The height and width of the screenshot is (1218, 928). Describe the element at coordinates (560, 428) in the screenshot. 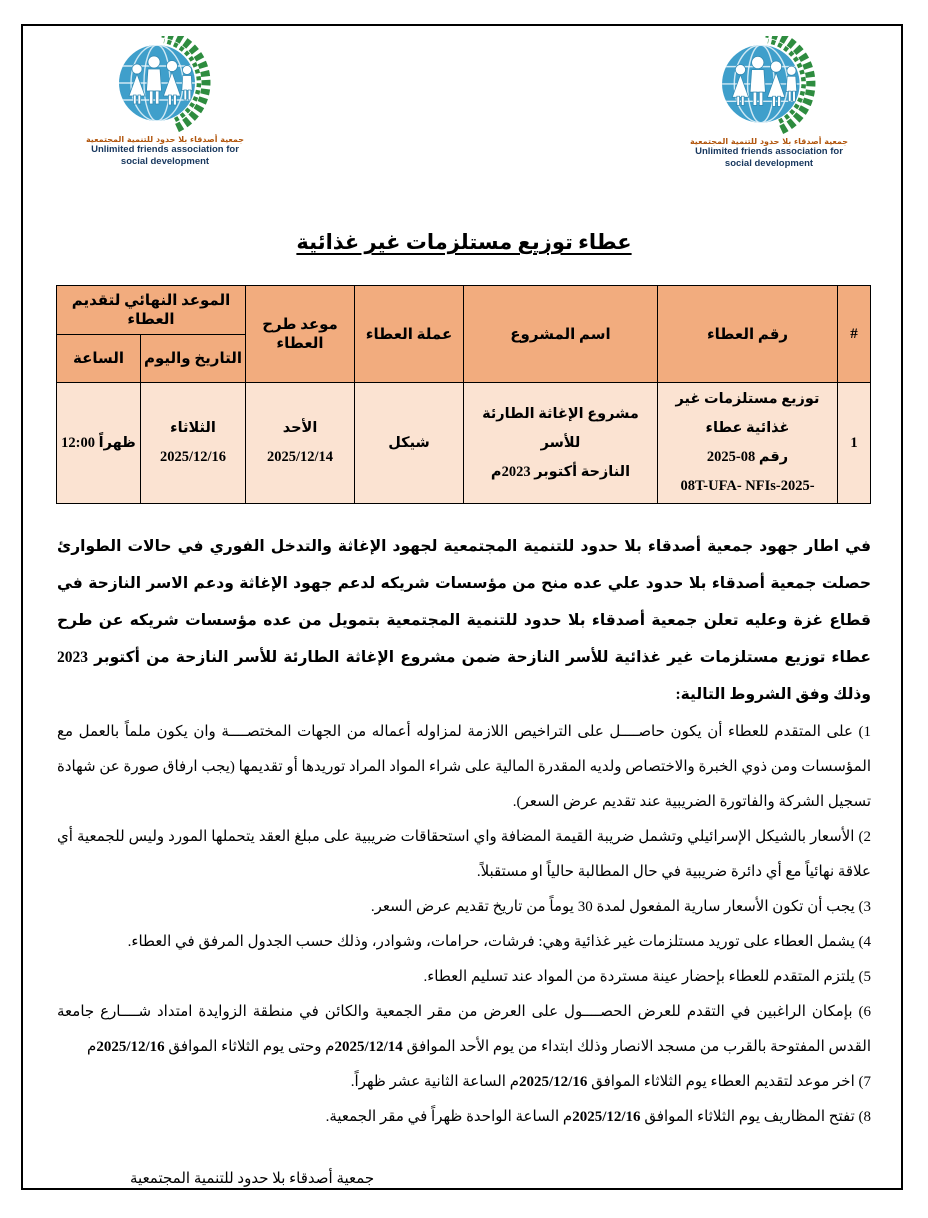

I see `project-name-line1: مشروع الإغاثة الطارئة للأسر` at that location.